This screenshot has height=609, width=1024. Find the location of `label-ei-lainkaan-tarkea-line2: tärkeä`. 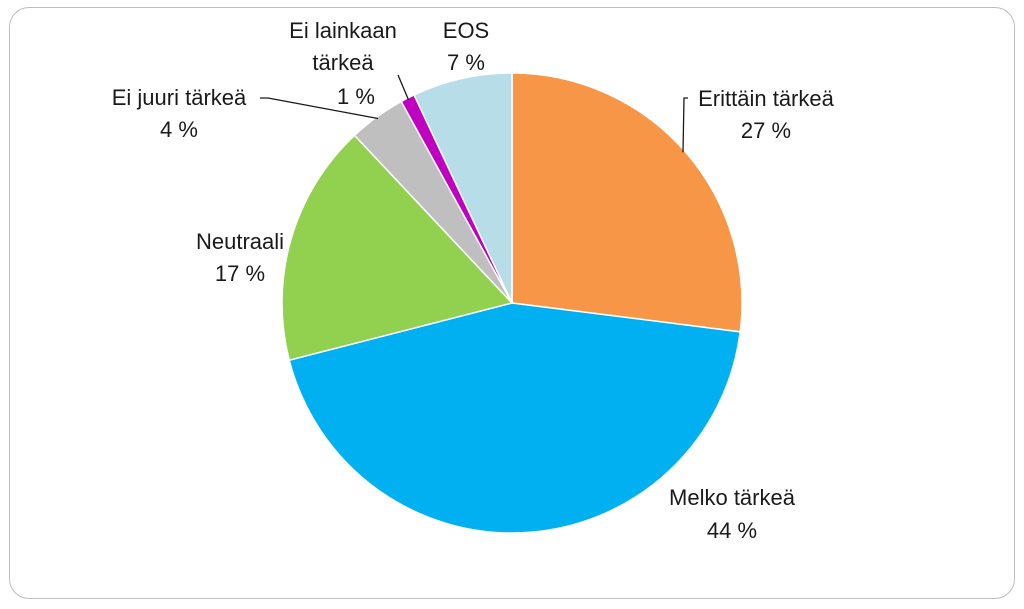

label-ei-lainkaan-tarkea-line2: tärkeä is located at coordinates (343, 62).